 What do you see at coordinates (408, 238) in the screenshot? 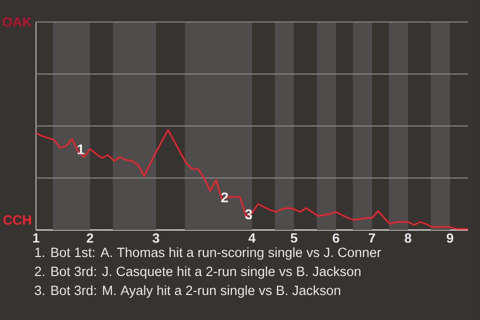
I see `x-tick-label: 8` at bounding box center [408, 238].